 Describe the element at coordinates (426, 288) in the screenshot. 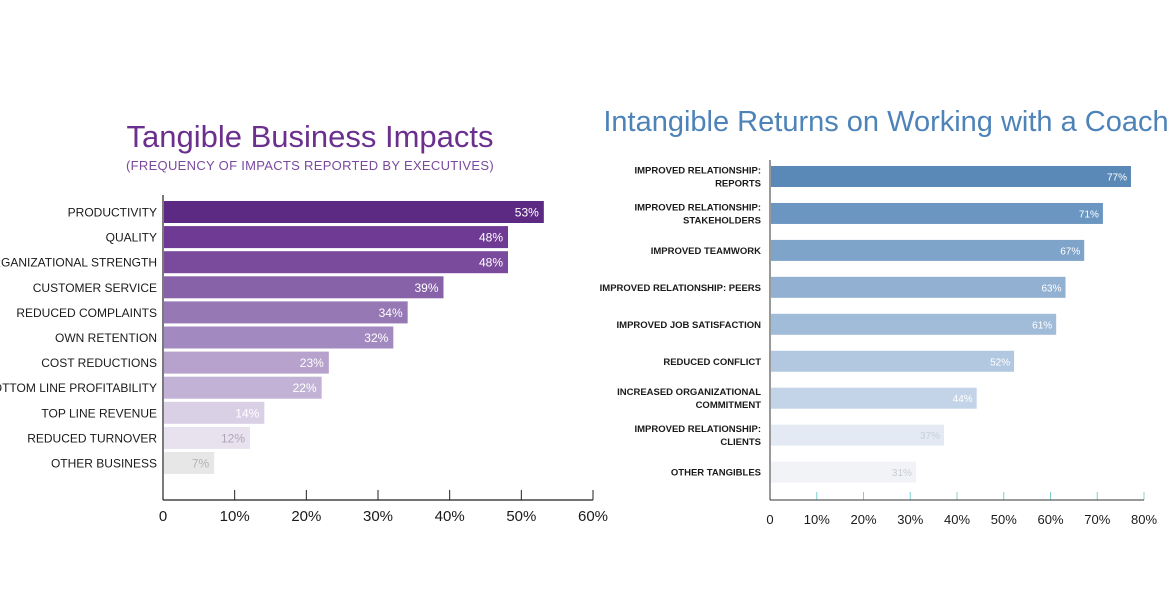

I see `chart1-value-label: 39%` at that location.